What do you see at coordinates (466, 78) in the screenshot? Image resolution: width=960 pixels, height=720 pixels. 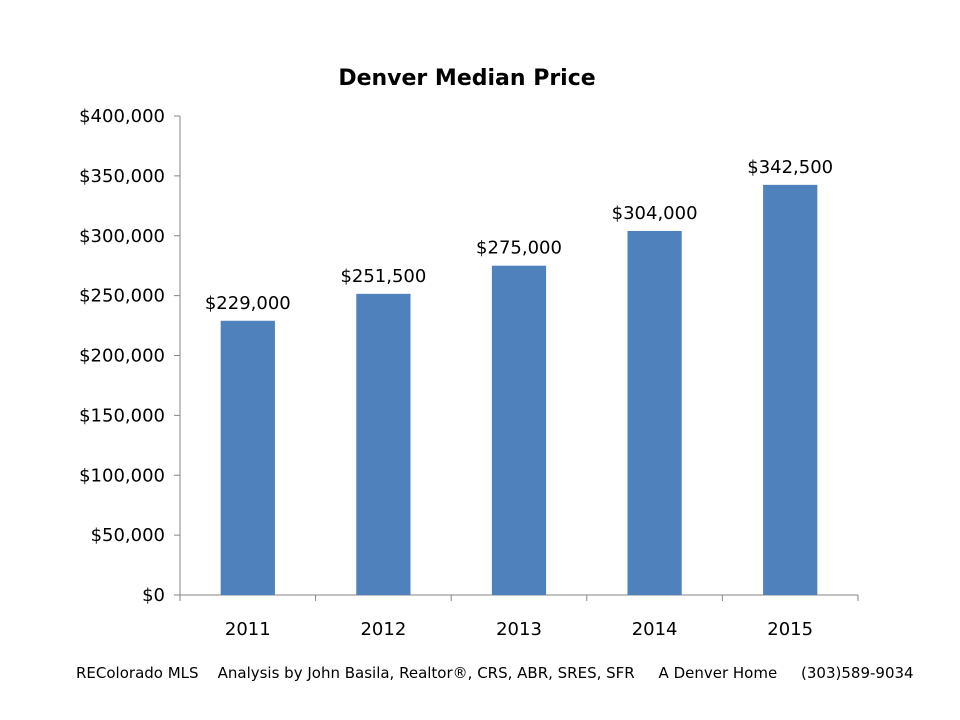 I see `chart-title: Denver Median Price` at bounding box center [466, 78].